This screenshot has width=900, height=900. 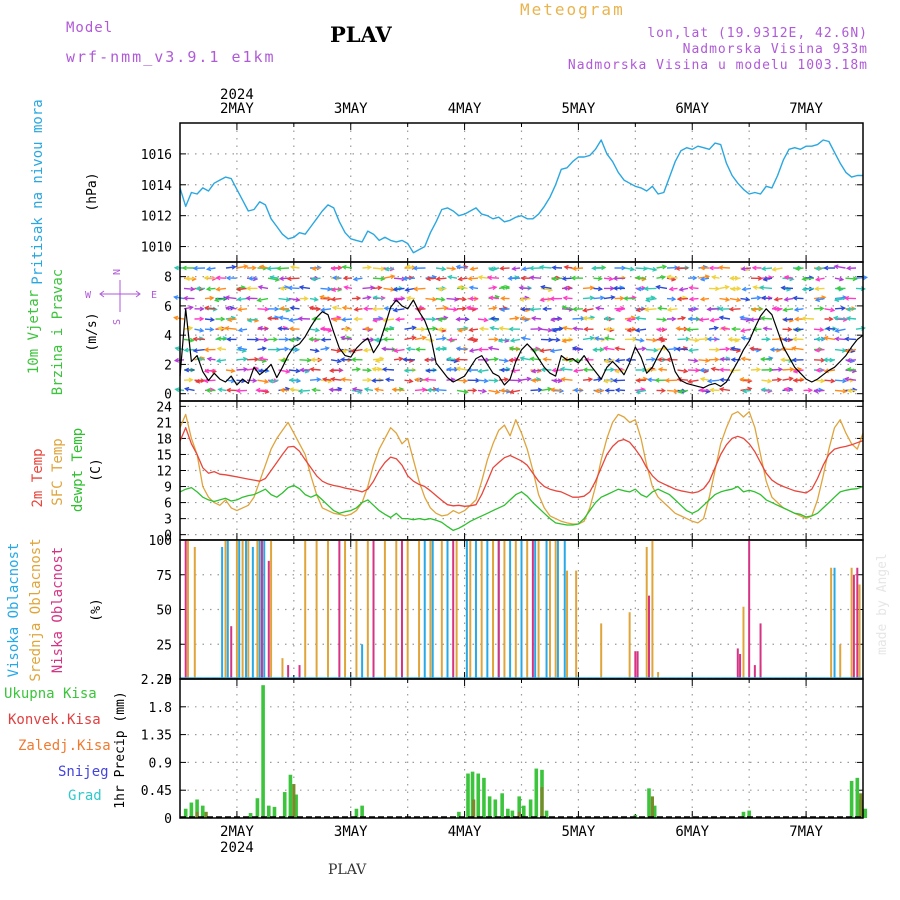 I want to click on cloud-ylabel-1: Visoka Oblacnost, so click(x=14, y=610).